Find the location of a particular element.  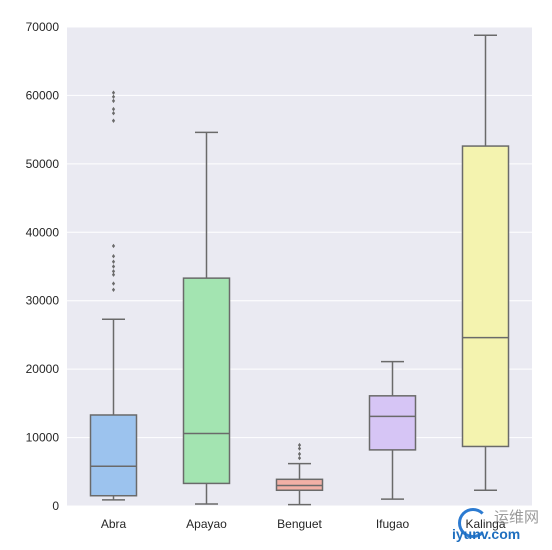

x-tick-label-apayao: Apayao is located at coordinates (206, 524).